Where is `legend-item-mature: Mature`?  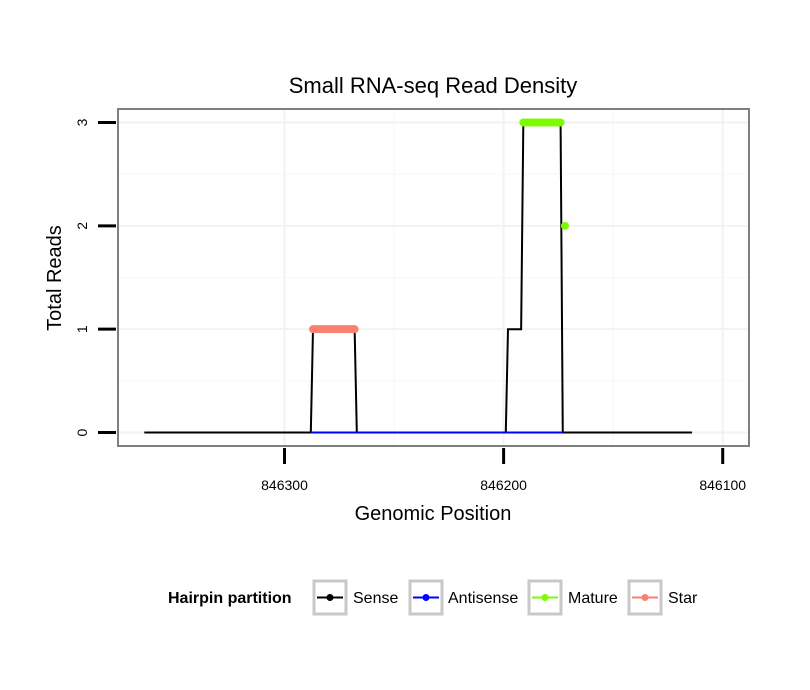 legend-item-mature: Mature is located at coordinates (572, 597).